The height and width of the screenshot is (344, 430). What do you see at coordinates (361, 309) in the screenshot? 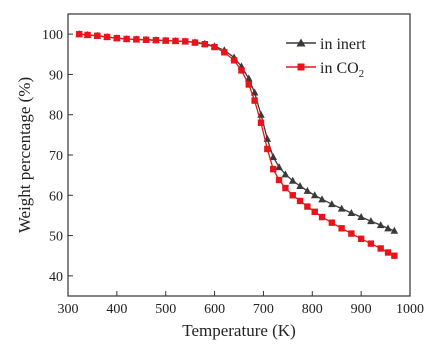
I see `x-tick-label: 900` at bounding box center [361, 309].